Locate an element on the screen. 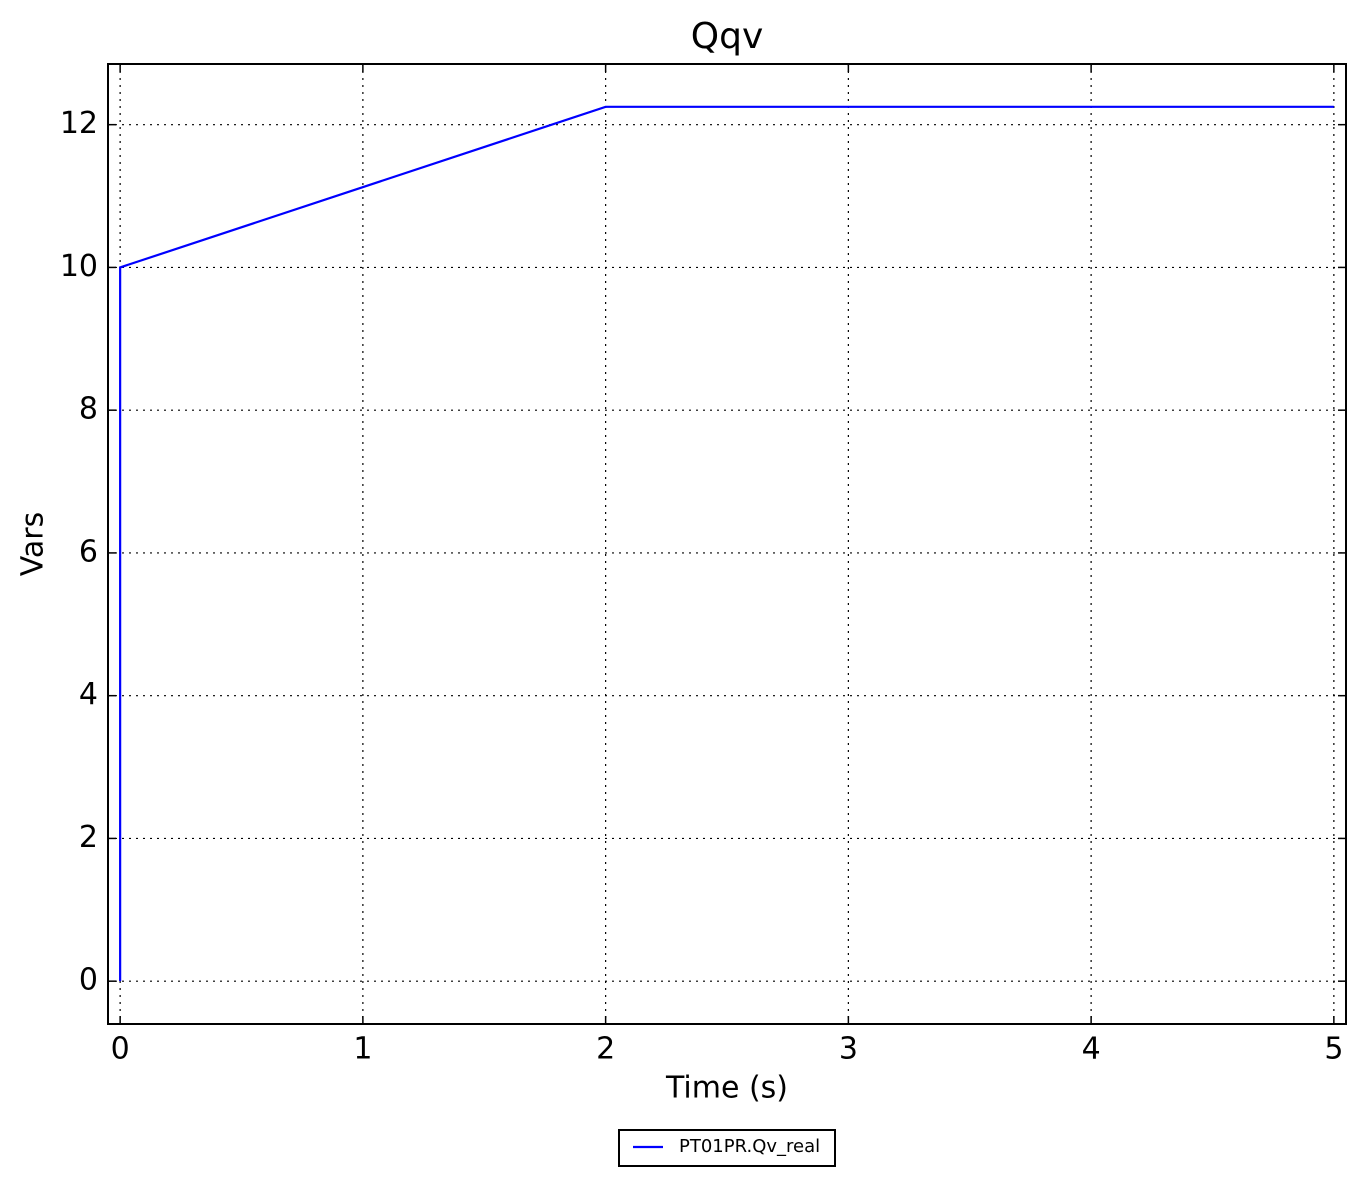 The image size is (1366, 1185). y-tick-label: 12 is located at coordinates (79, 123).